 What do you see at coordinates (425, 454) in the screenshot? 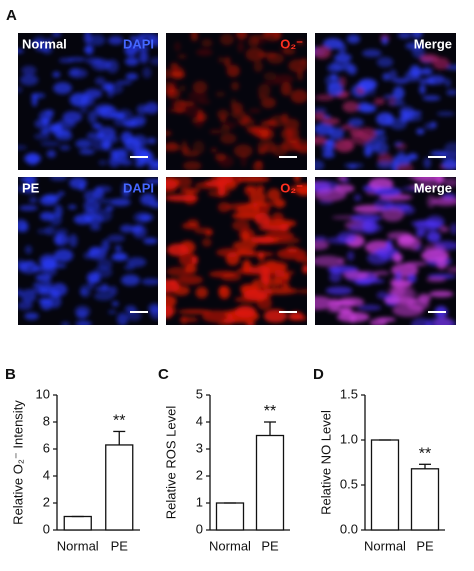
I see `significance: **` at bounding box center [425, 454].